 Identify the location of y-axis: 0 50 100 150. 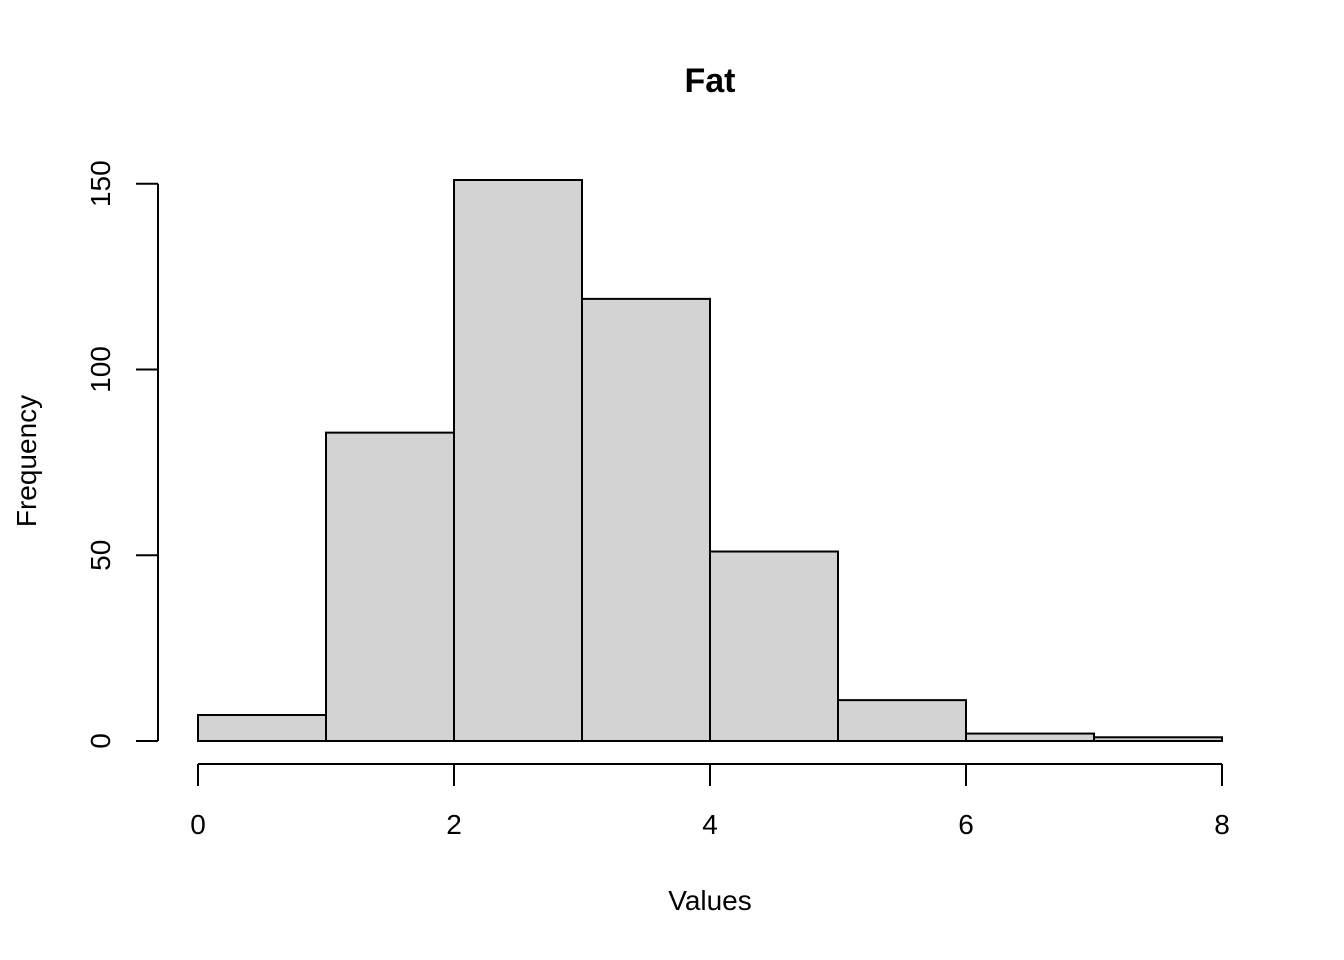
(122, 454).